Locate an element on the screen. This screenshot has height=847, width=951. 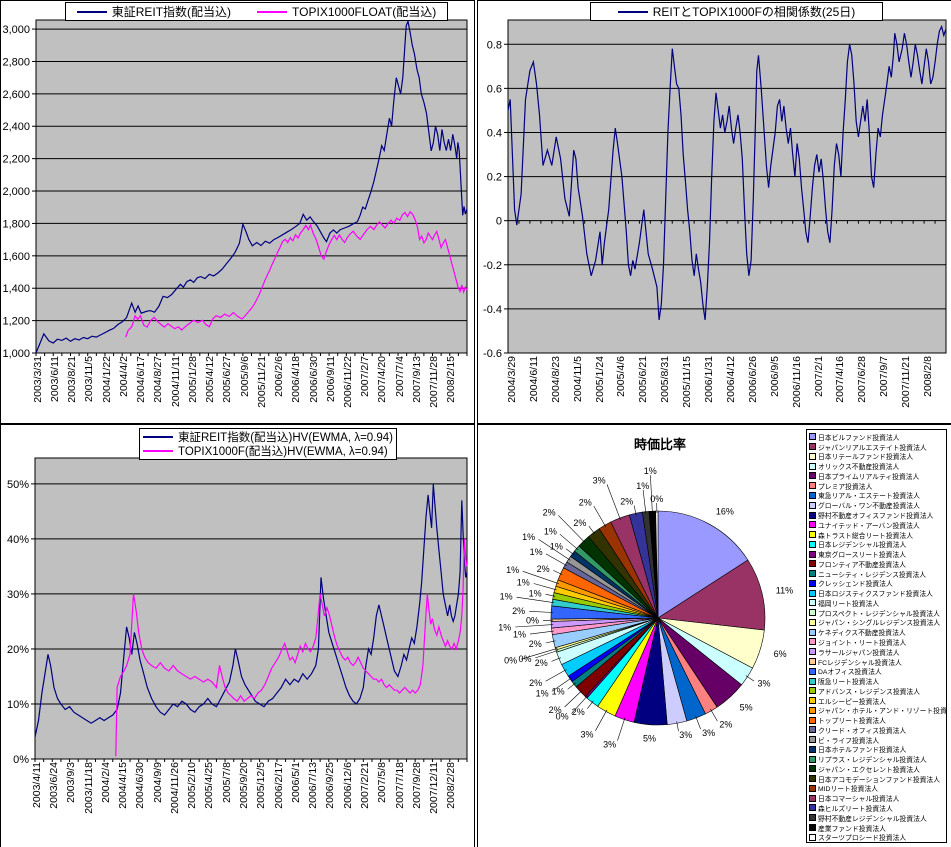
y-axis-label: 0.2 is located at coordinates (494, 178).